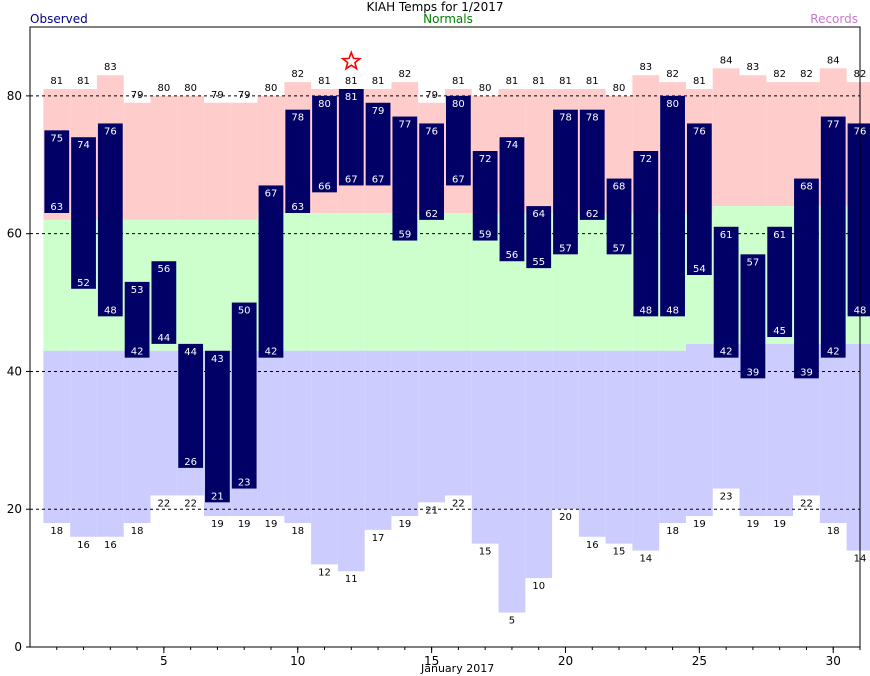 The height and width of the screenshot is (676, 870). Describe the element at coordinates (485, 88) in the screenshot. I see `record-high-label: 80` at that location.